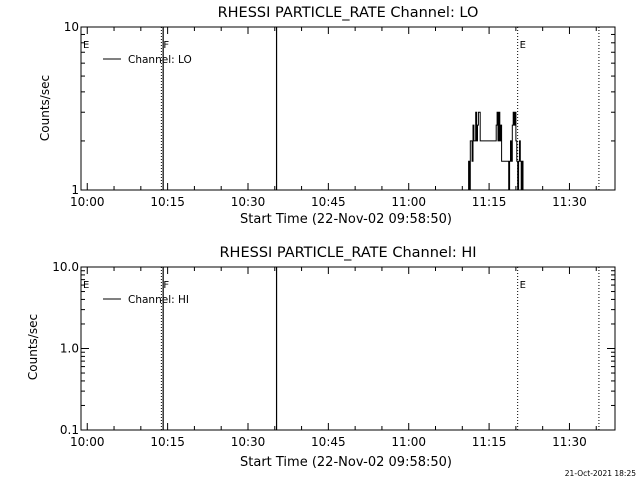 The height and width of the screenshot is (480, 640). I want to click on y-tick-label: 1, so click(75, 190).